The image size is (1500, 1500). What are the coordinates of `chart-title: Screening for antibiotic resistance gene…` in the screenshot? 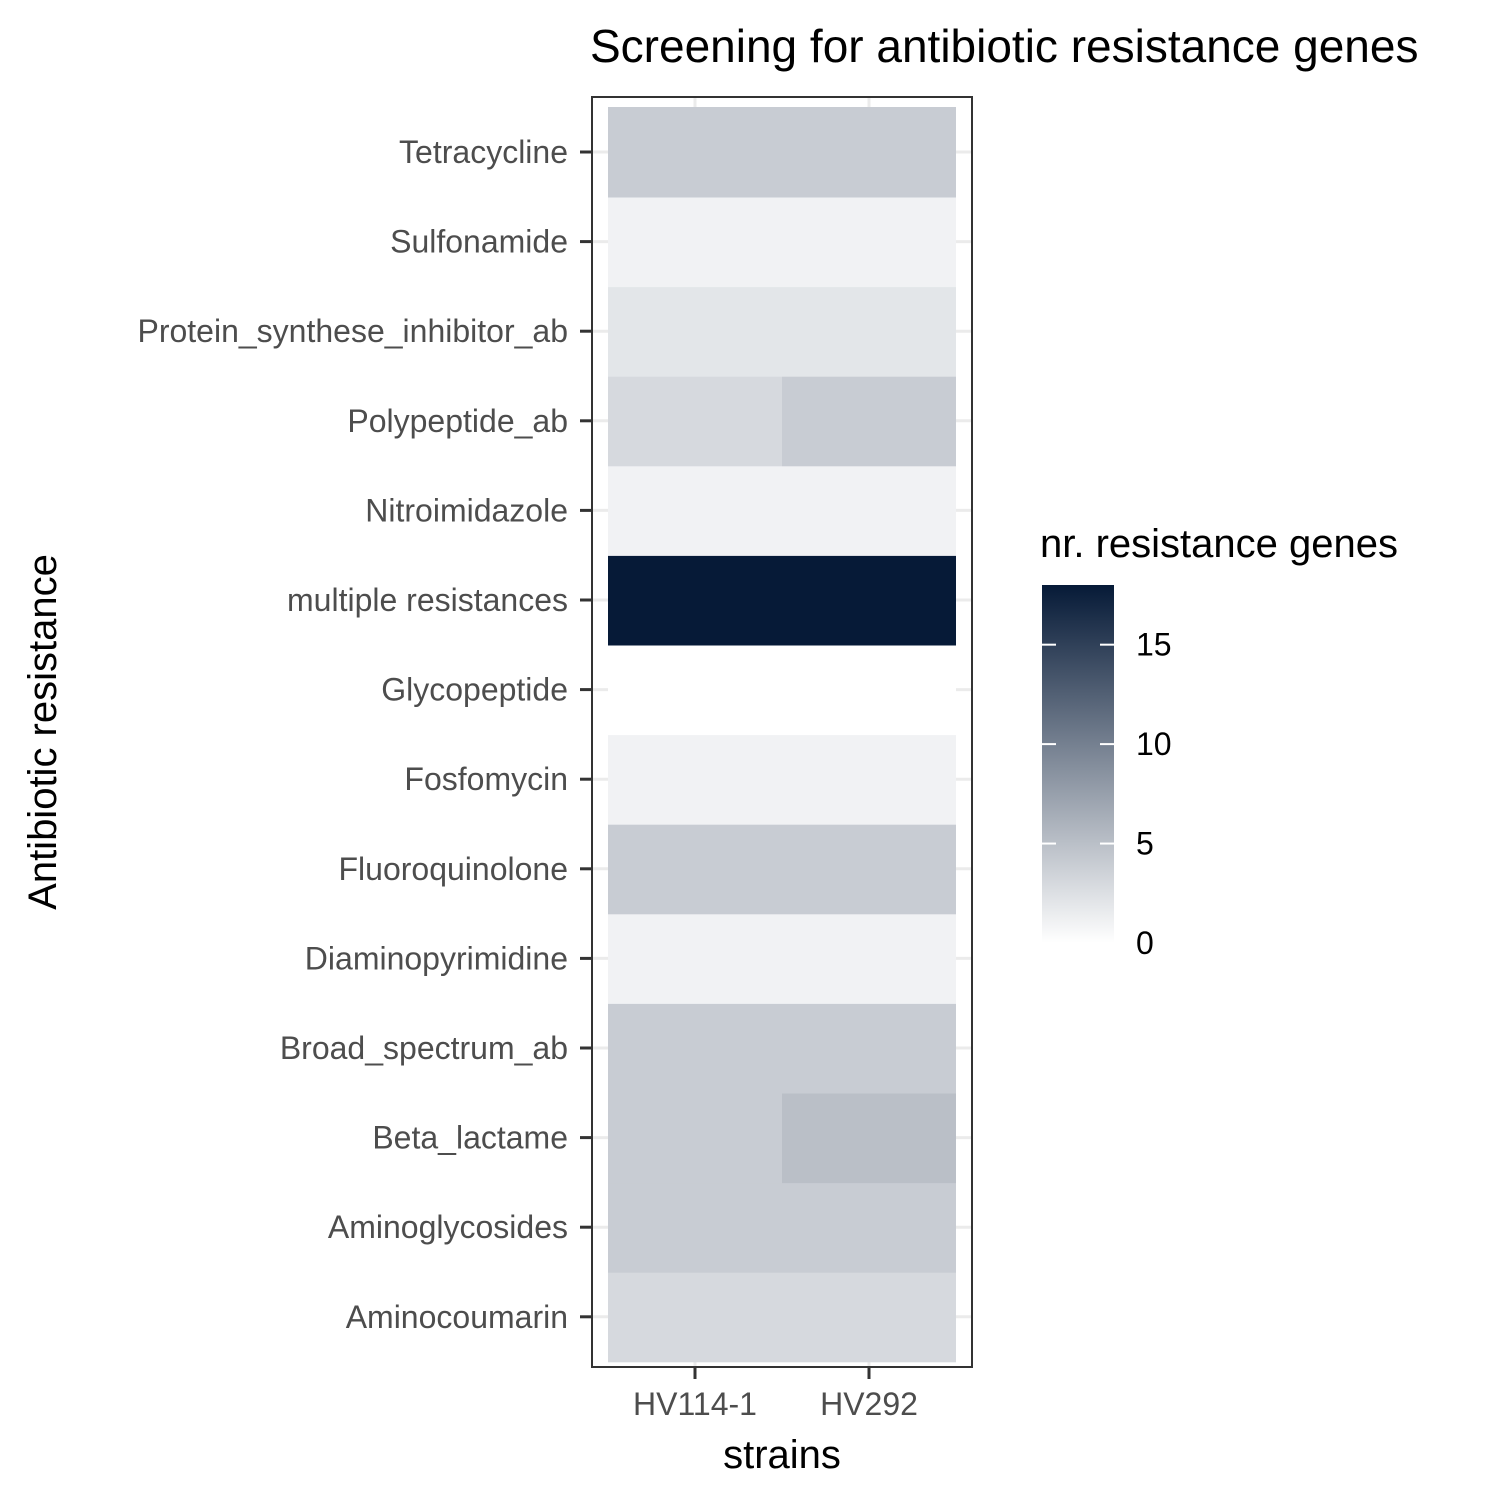 It's located at (1004, 46).